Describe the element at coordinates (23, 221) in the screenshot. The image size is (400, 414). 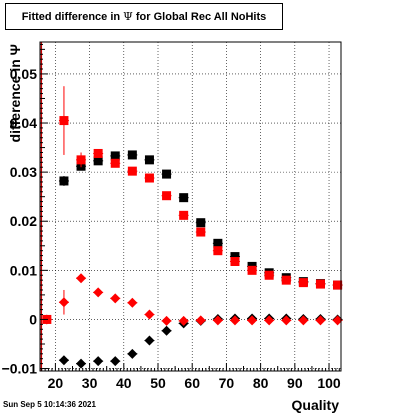
I see `y-tick-label: 0.02` at that location.